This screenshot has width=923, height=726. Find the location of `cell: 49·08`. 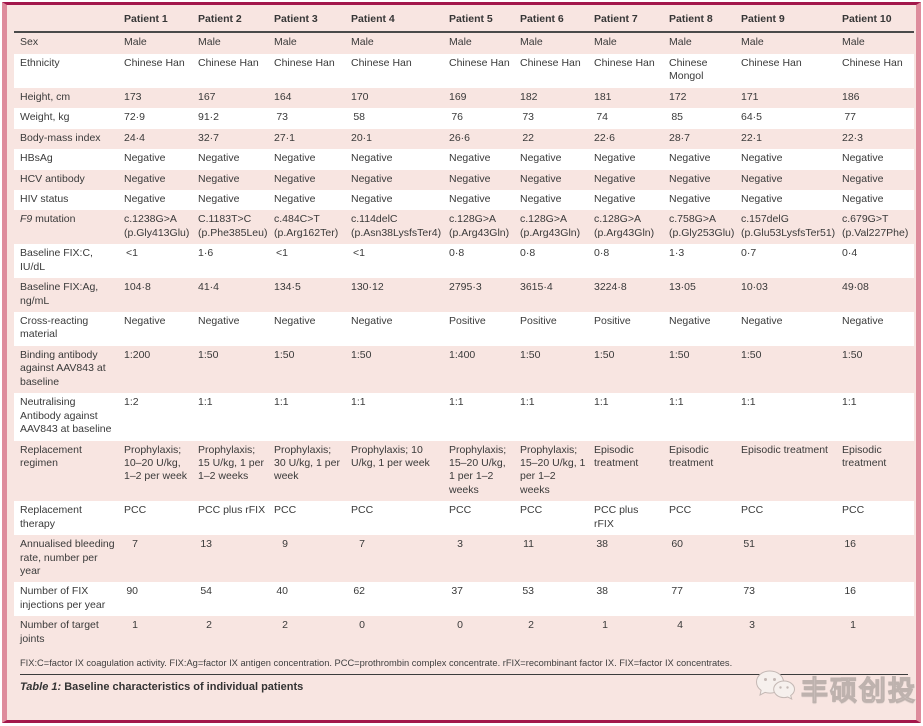

cell: 49·08 is located at coordinates (875, 295).